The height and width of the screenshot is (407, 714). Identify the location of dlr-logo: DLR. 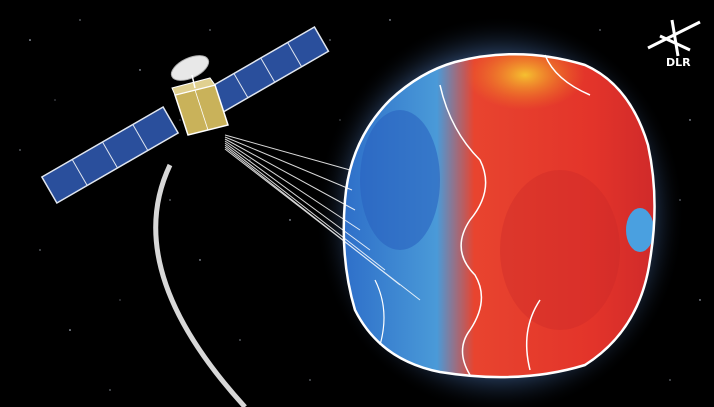
(674, 44).